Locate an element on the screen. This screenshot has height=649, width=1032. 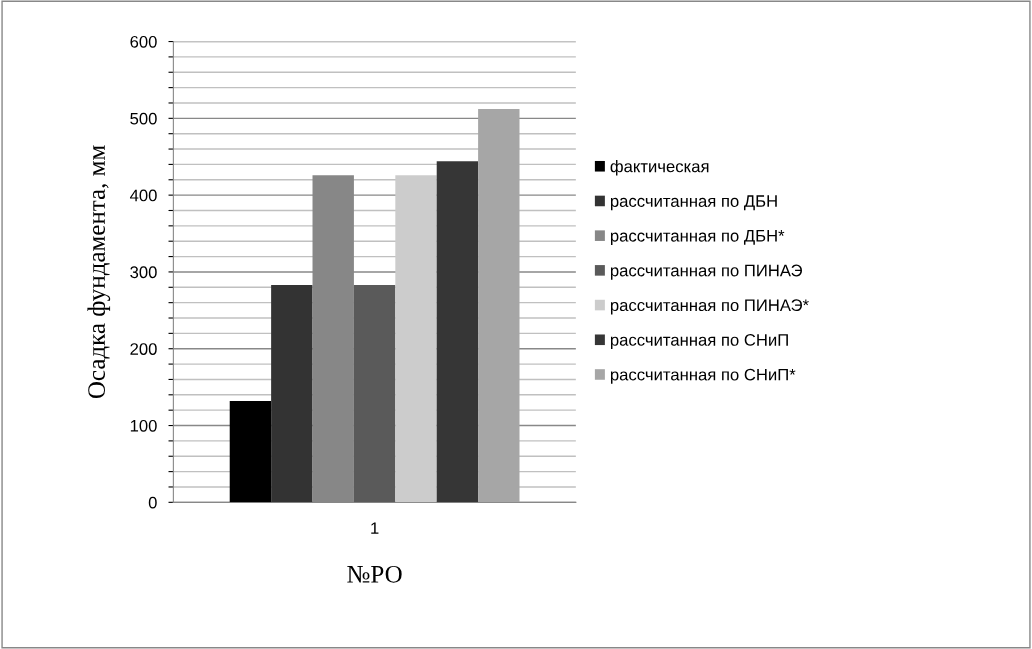
y-tick-label: 200 is located at coordinates (143, 349).